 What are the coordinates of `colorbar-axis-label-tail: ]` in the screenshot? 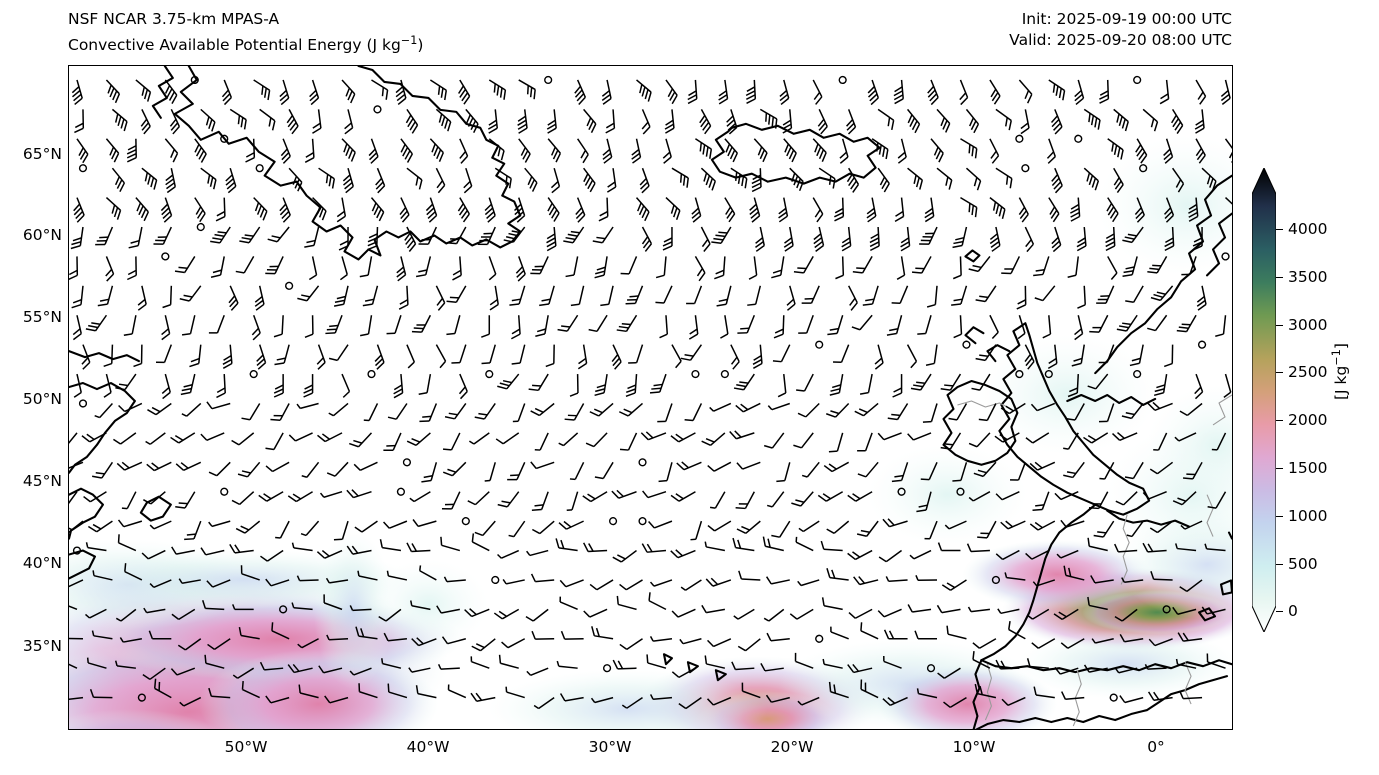 It's located at (1341, 346).